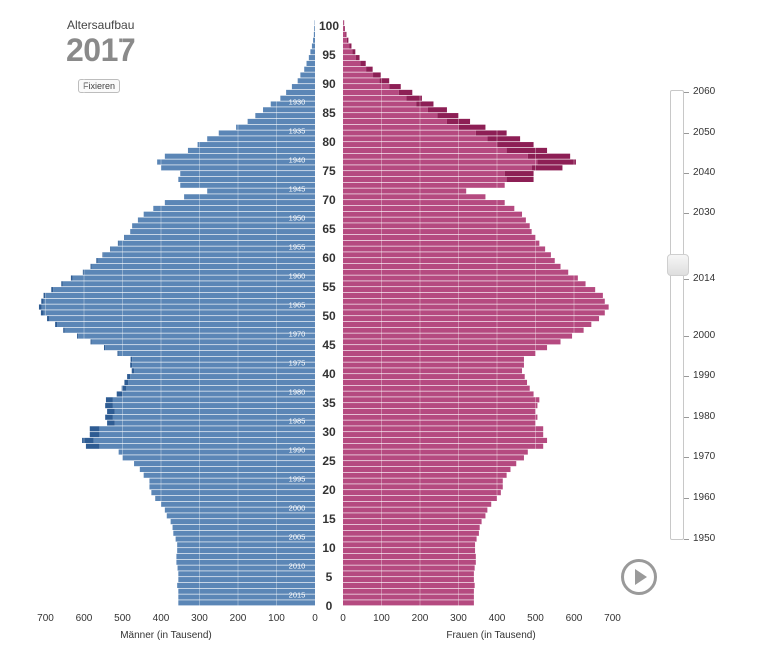 The height and width of the screenshot is (650, 774). What do you see at coordinates (297, 449) in the screenshot?
I see `birth-year-label-1990: 1990` at bounding box center [297, 449].